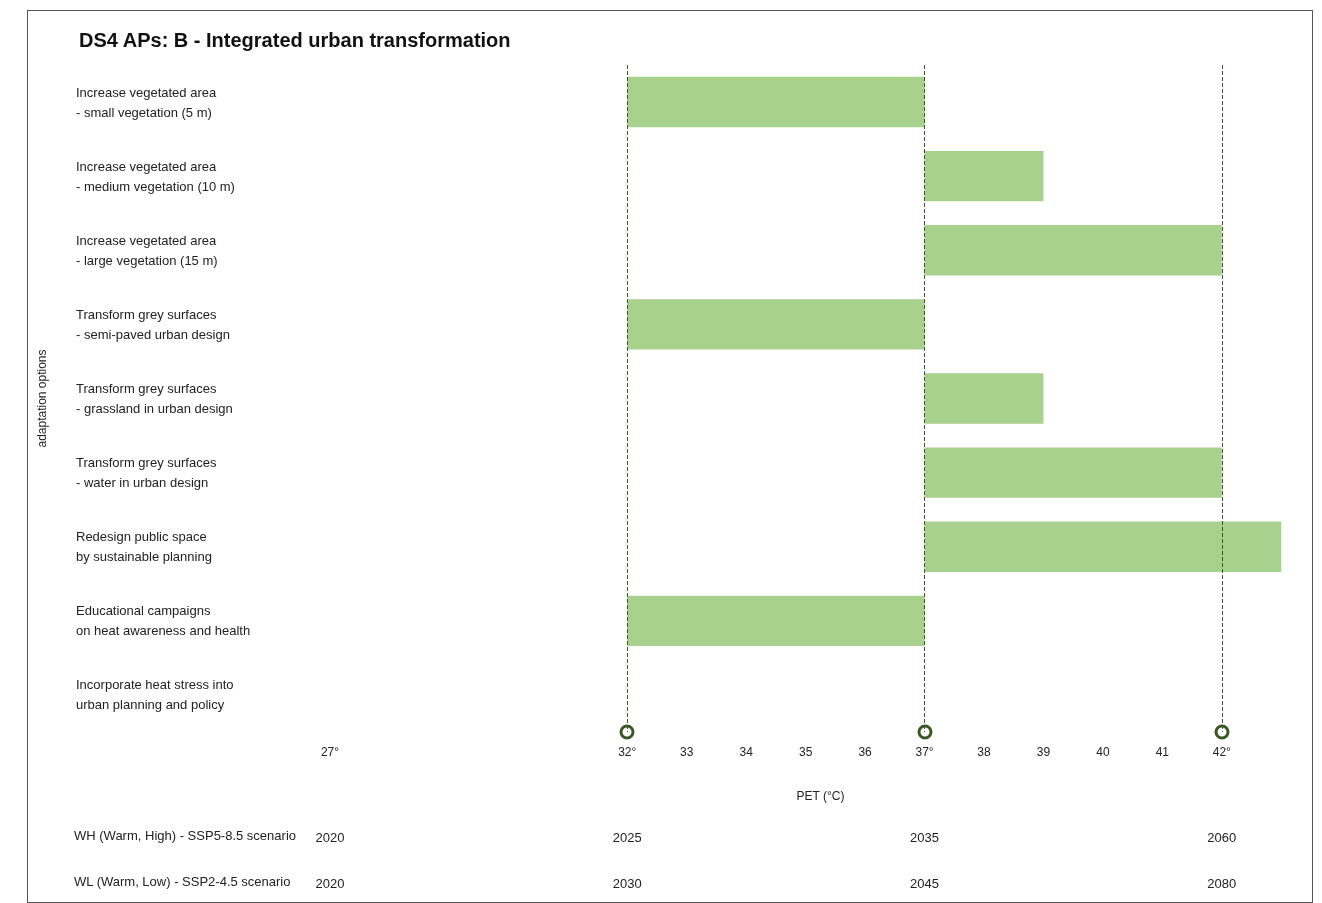 This screenshot has height=903, width=1322. Describe the element at coordinates (820, 796) in the screenshot. I see `x-axis-title: PET (°C)` at that location.